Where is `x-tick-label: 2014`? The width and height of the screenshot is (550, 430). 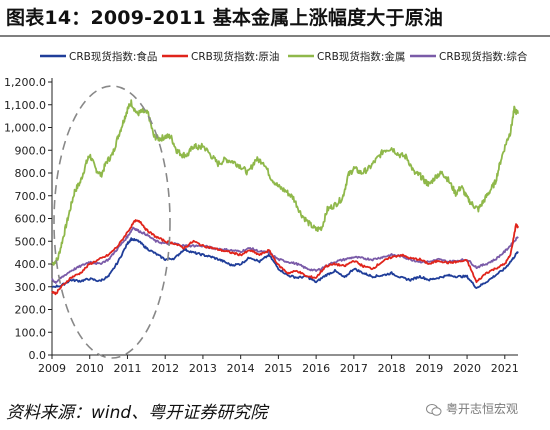 x-tick-label: 2014 is located at coordinates (241, 368).